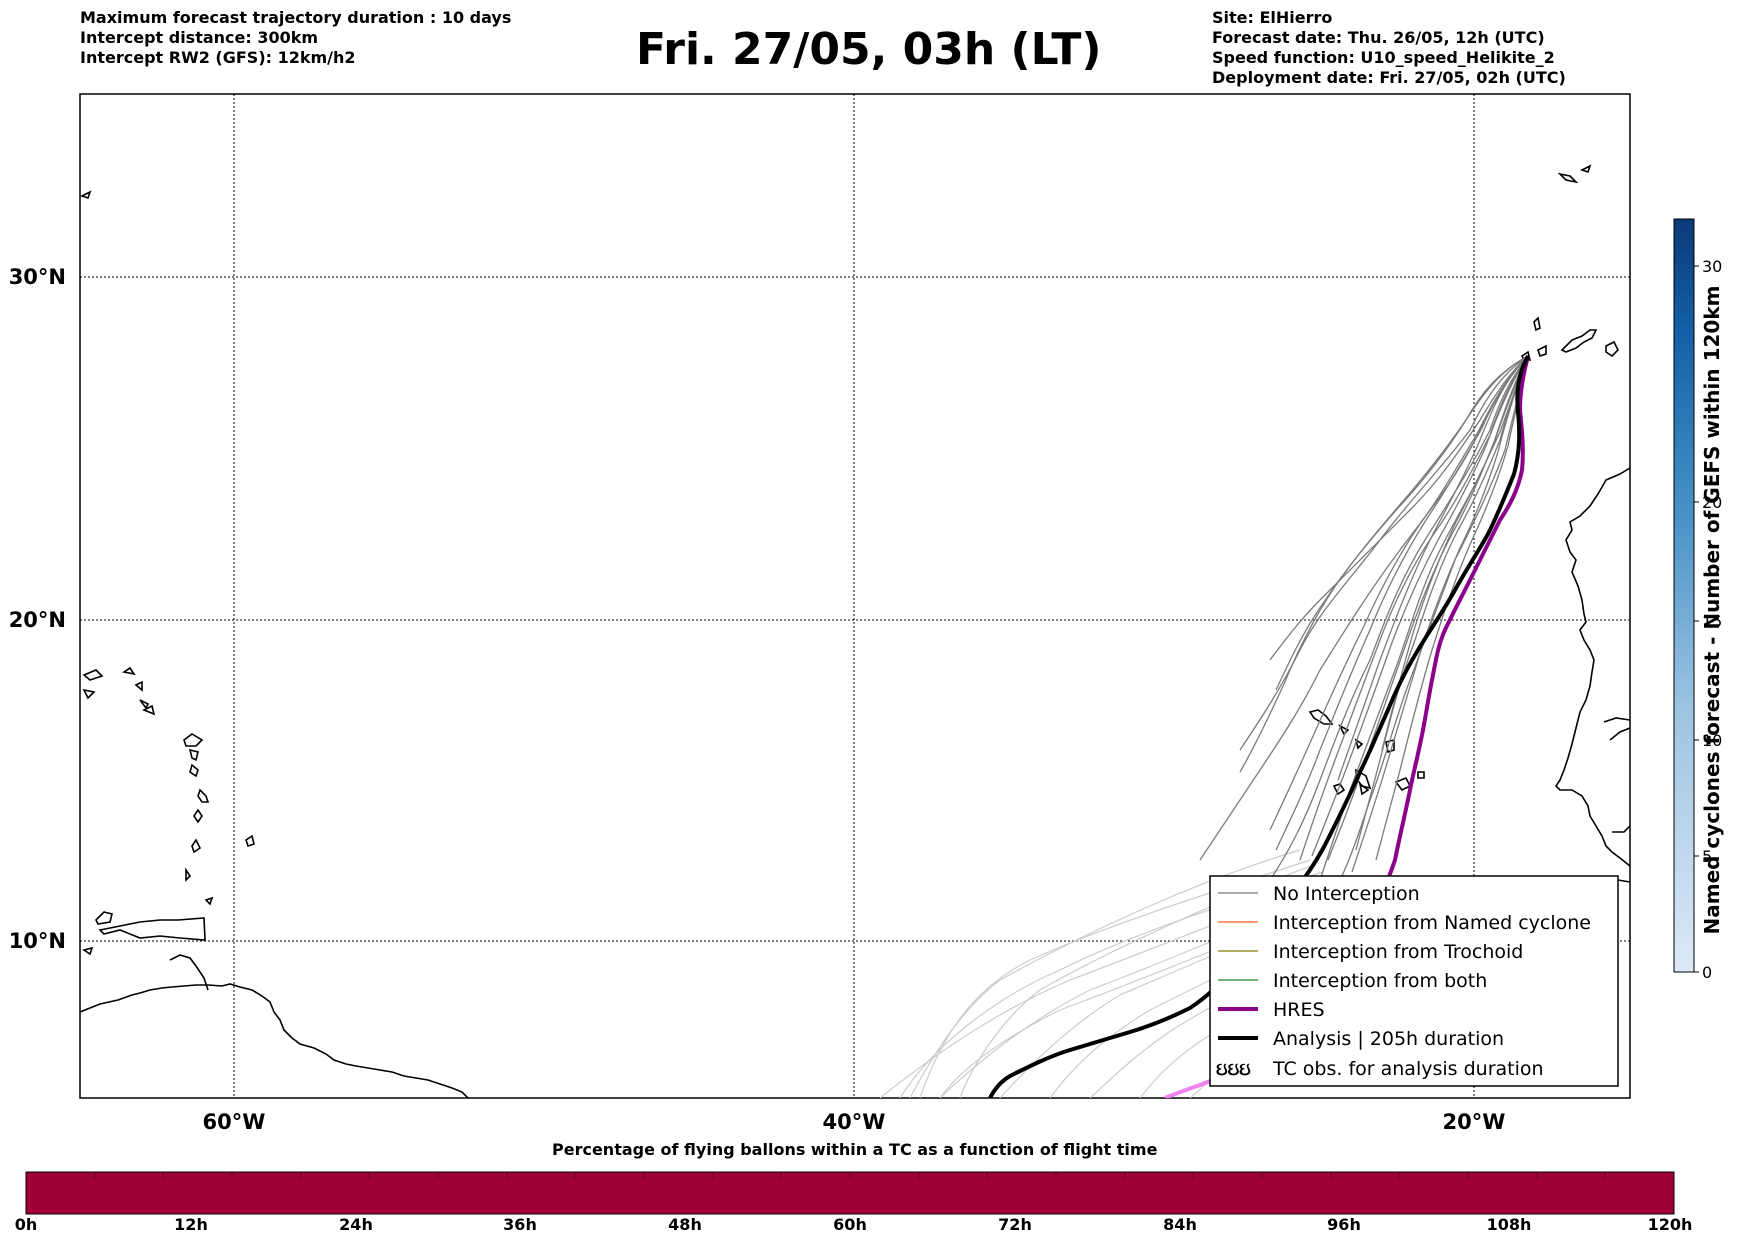  I want to click on colorbar-right: 0 5 10 15 20 30, so click(1697, 600).